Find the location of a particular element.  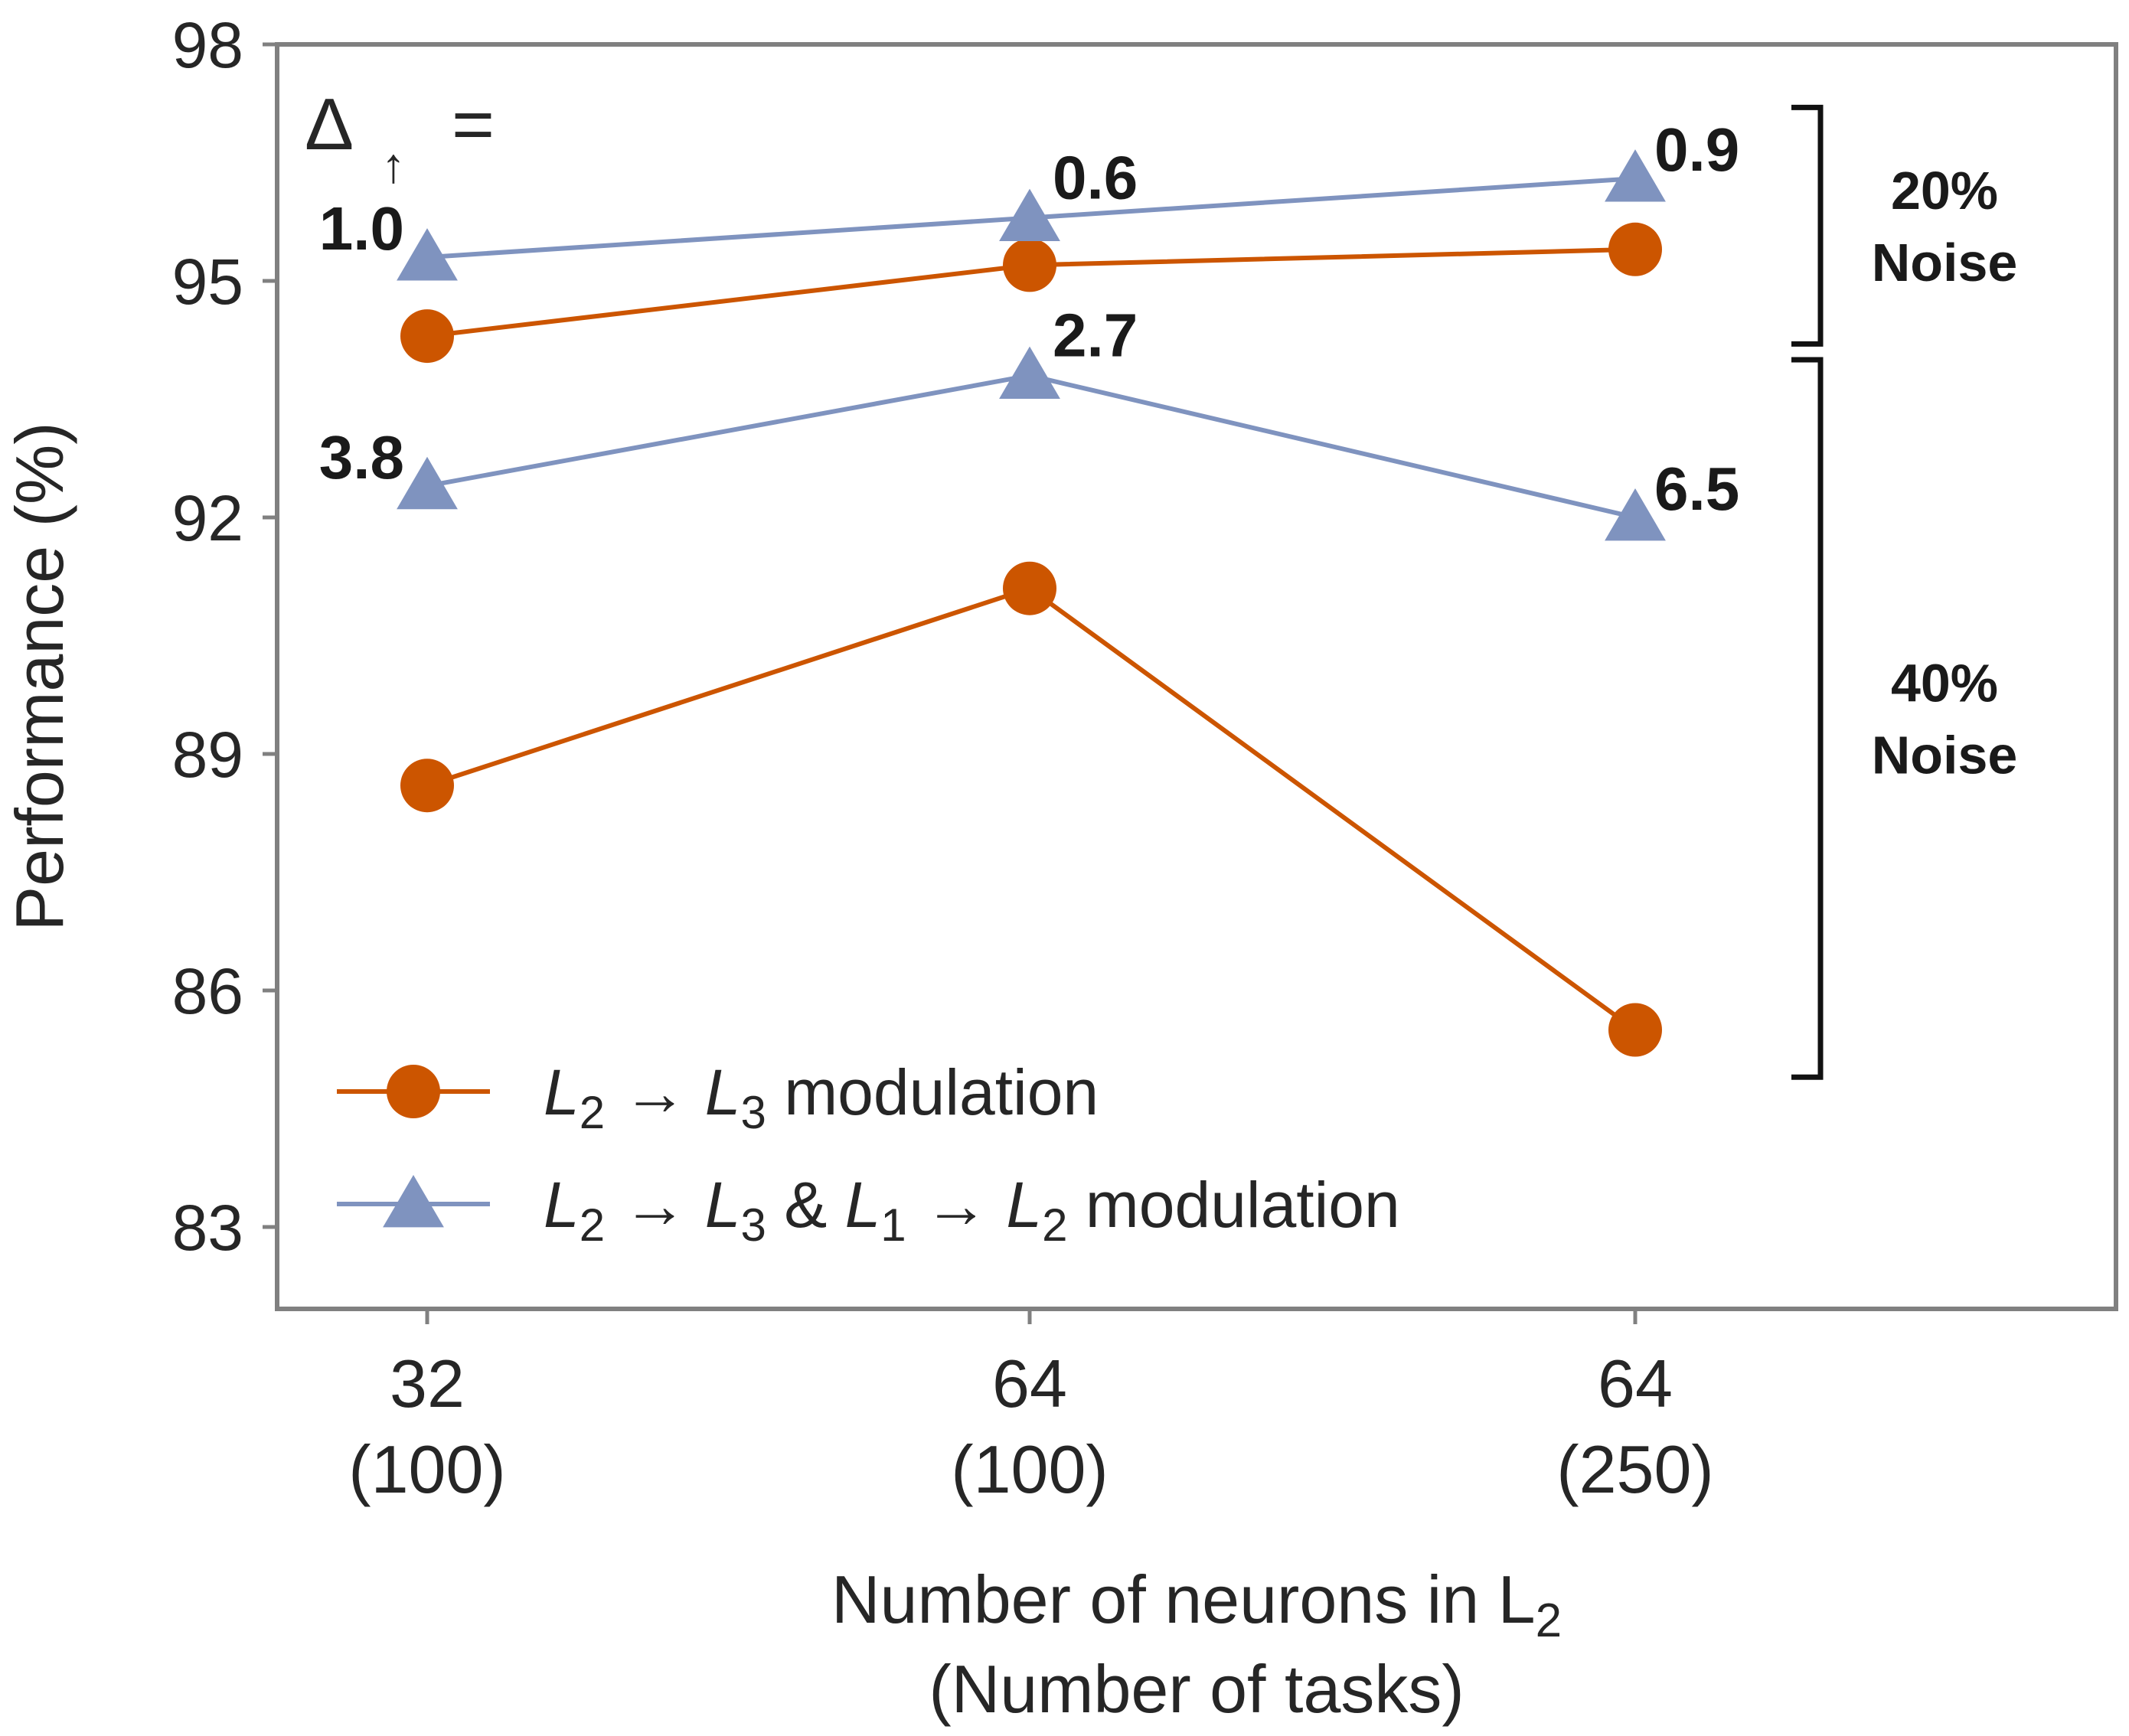

y-tick-label: 89 is located at coordinates (207, 755).